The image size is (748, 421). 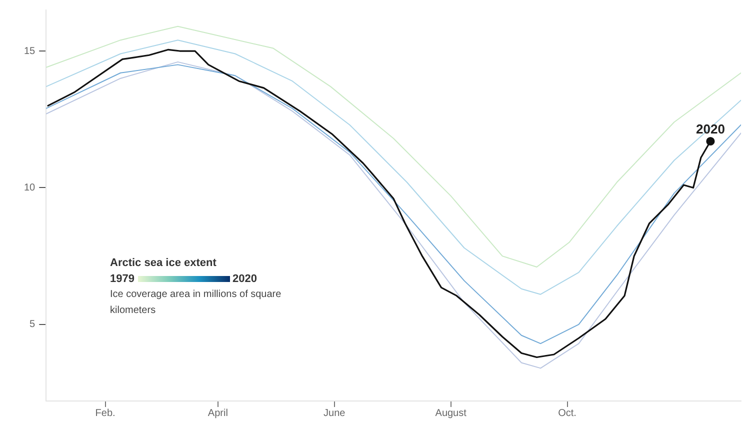 What do you see at coordinates (164, 263) in the screenshot?
I see `annotation: Arctic sea ice extent` at bounding box center [164, 263].